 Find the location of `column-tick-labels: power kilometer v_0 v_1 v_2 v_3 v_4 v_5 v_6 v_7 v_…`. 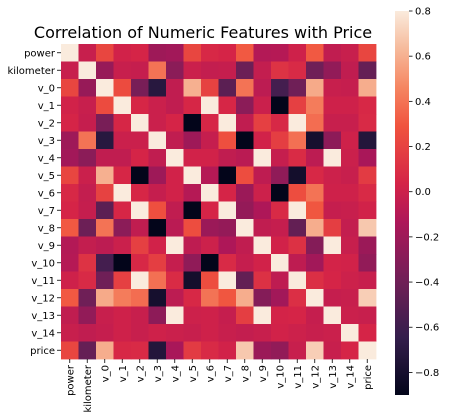

column-tick-labels: power kilometer v_0 v_1 v_2 v_3 v_4 v_5 v_6 v_7 v_… is located at coordinates (219, 386).